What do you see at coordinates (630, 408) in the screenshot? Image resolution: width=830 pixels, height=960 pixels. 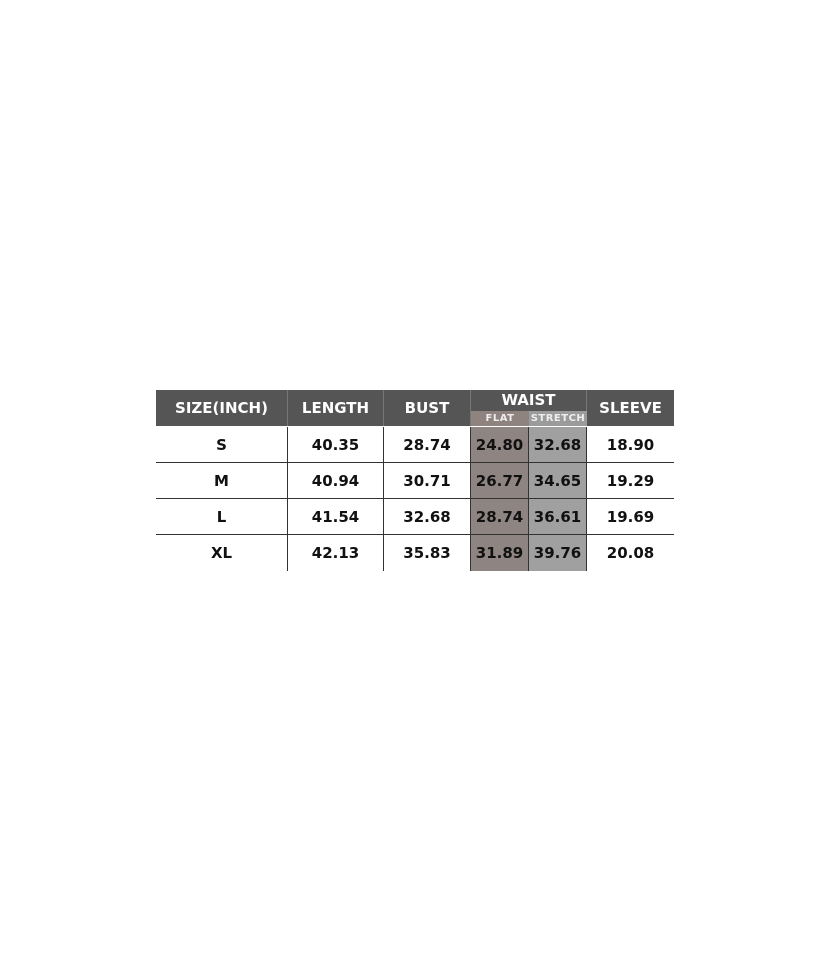 I see `header-sleeve: SLEEVE` at bounding box center [630, 408].